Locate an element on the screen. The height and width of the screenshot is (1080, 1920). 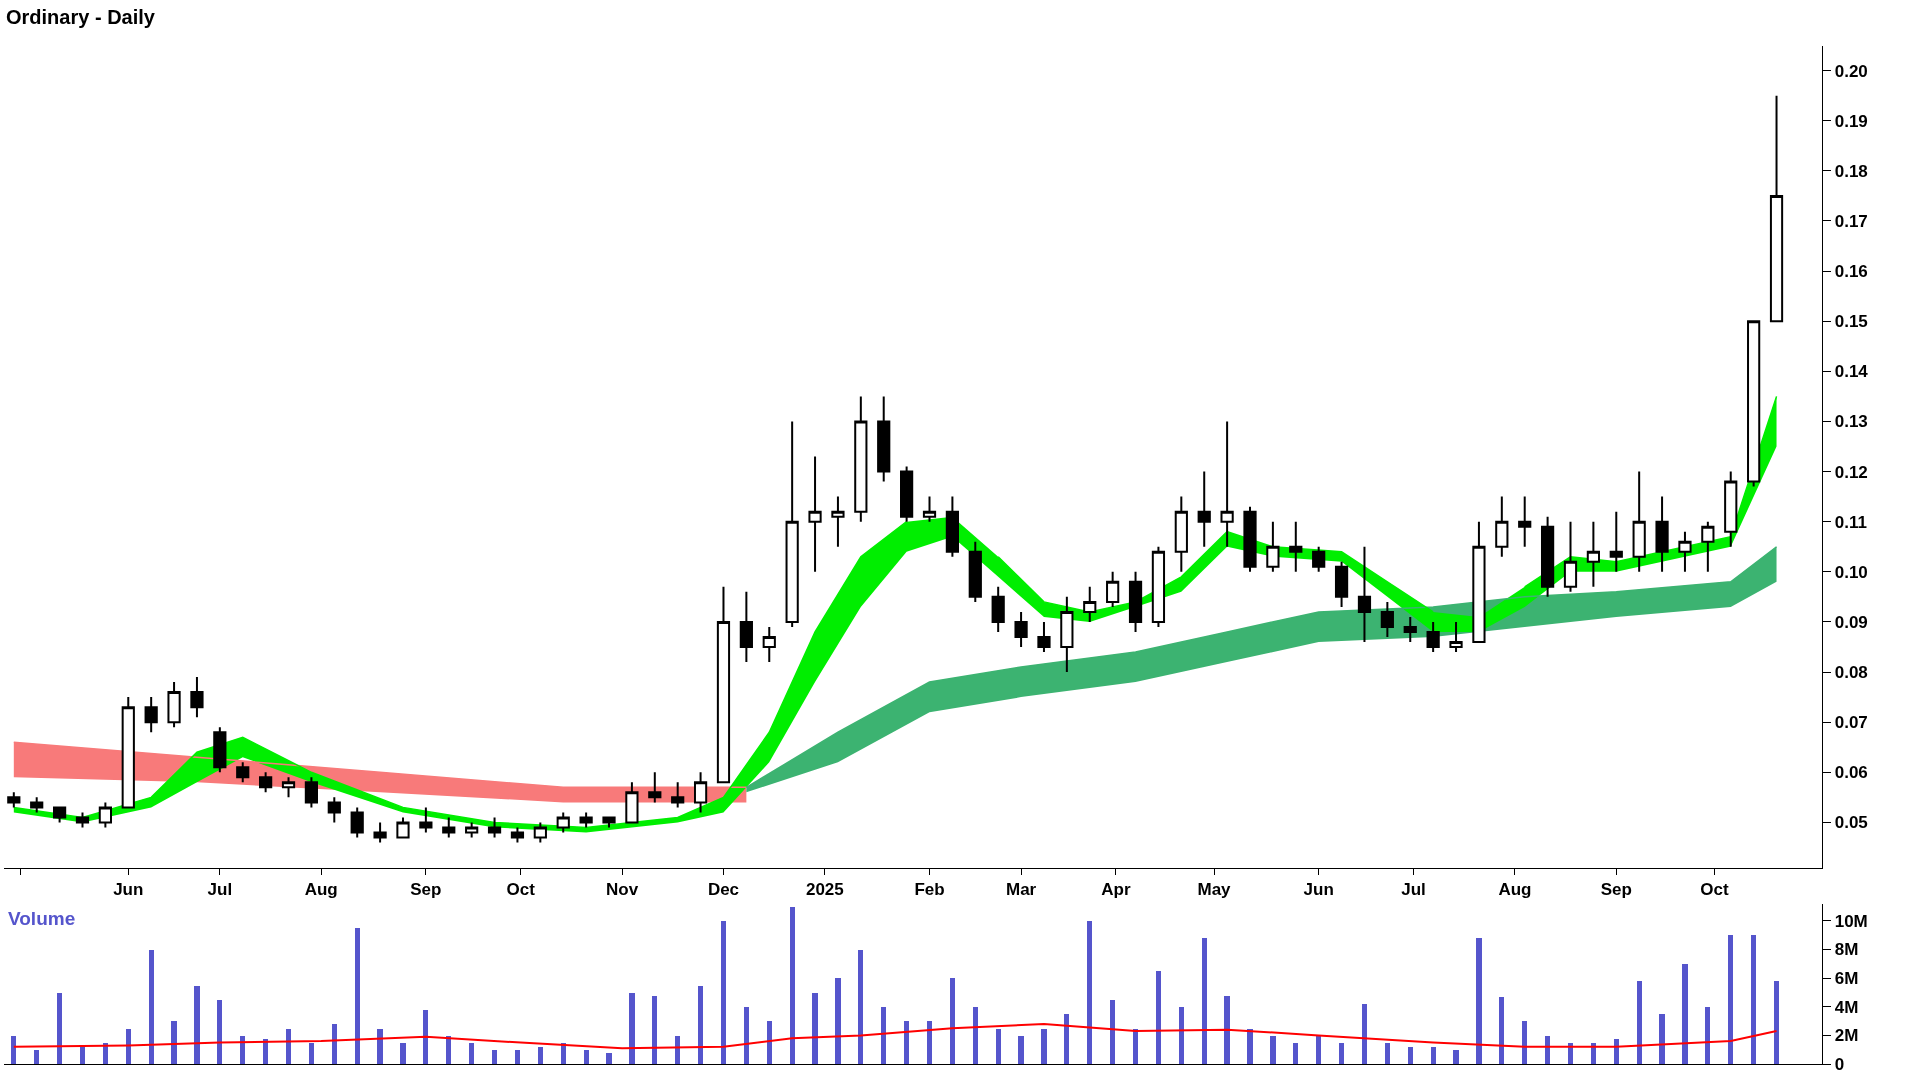
y-tick-label: 0.17 is located at coordinates (1851, 221).